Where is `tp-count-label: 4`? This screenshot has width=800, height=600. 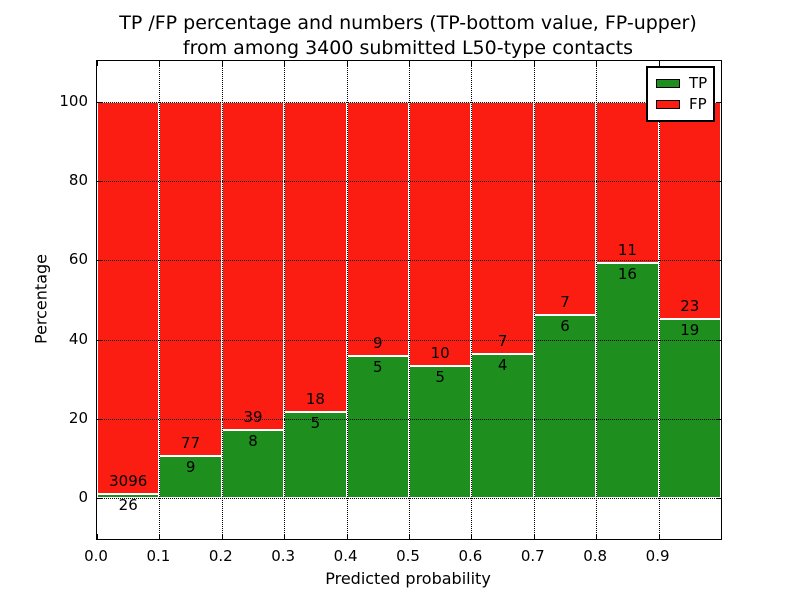 tp-count-label: 4 is located at coordinates (502, 364).